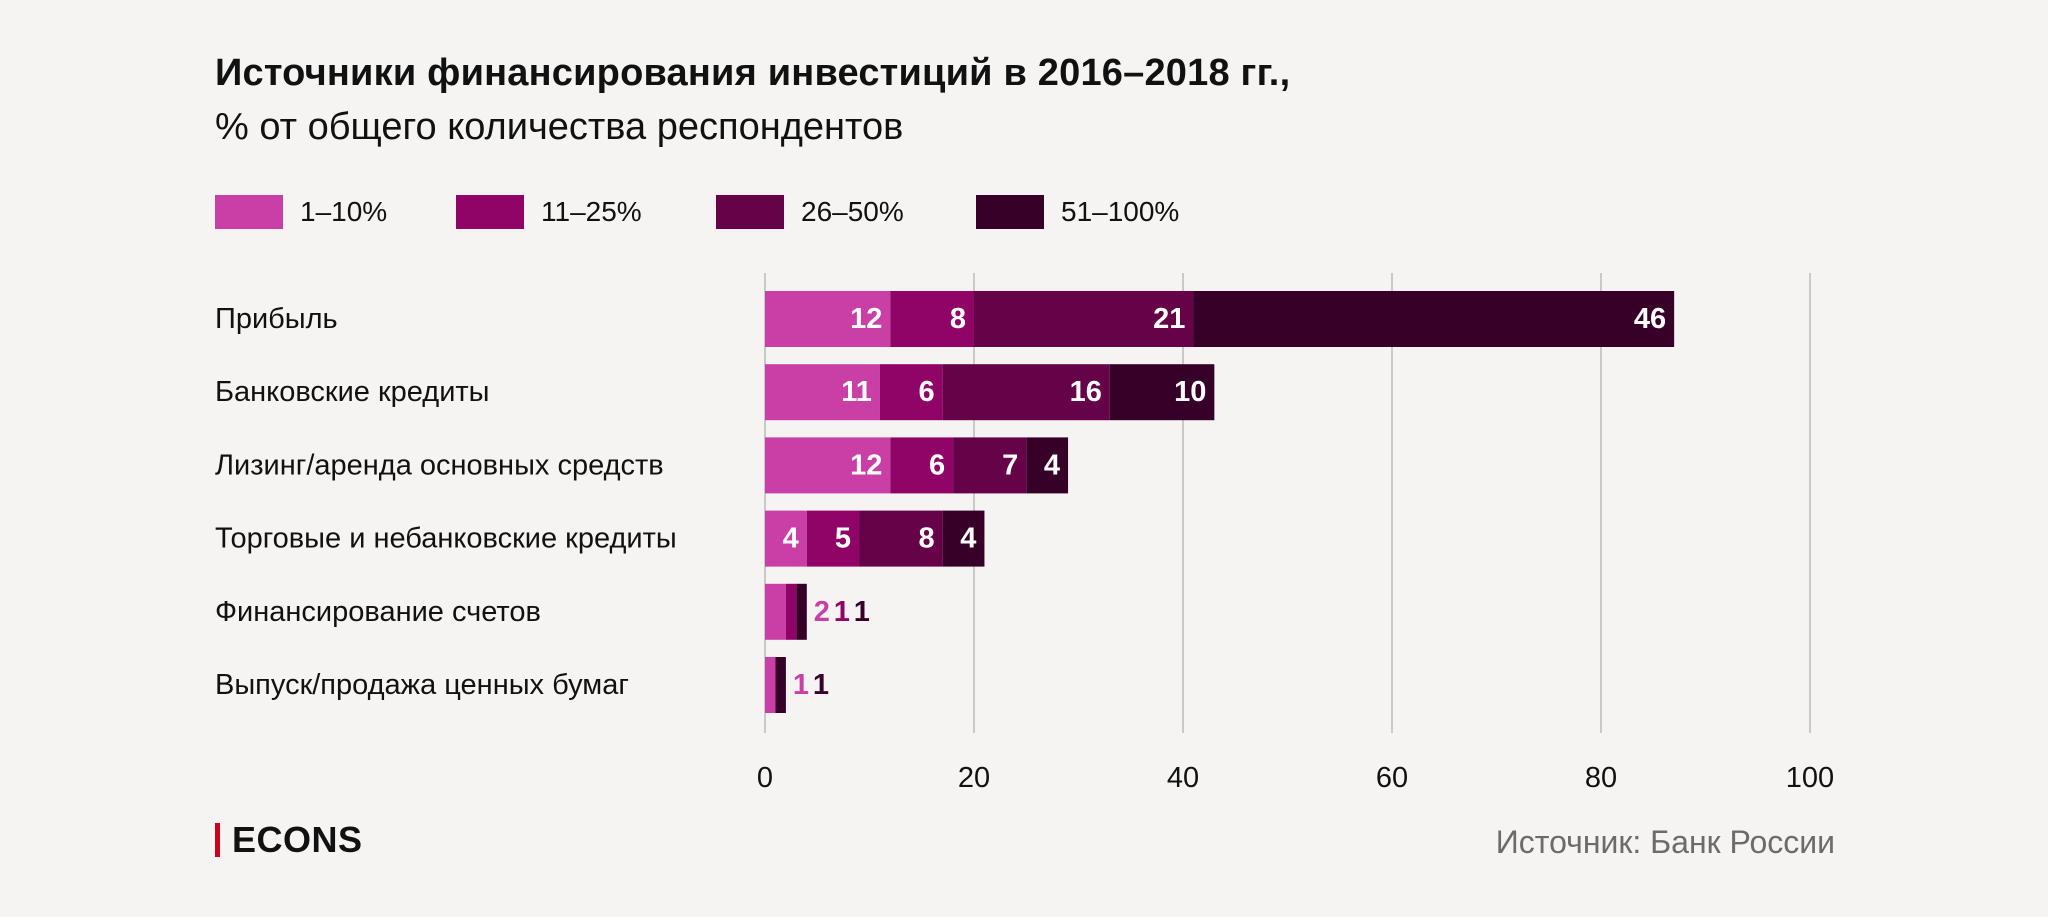 This screenshot has width=2048, height=917. What do you see at coordinates (559, 127) in the screenshot?
I see `chart-subtitle: % от общего количества респондентов` at bounding box center [559, 127].